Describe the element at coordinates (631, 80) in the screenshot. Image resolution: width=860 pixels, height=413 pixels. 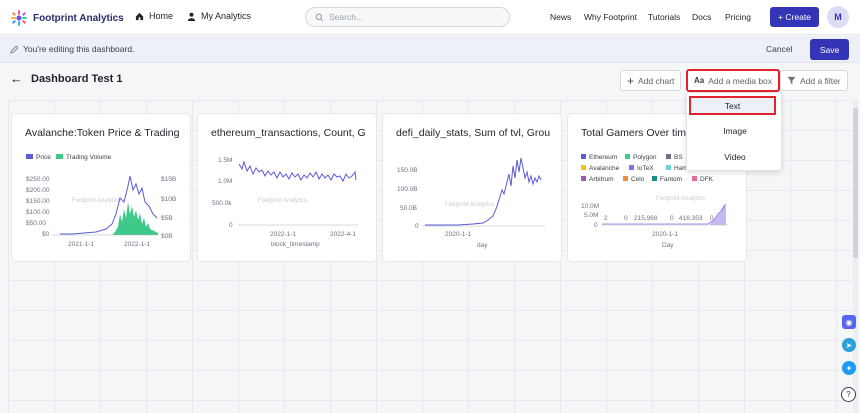
I see `plus-icon: +` at that location.